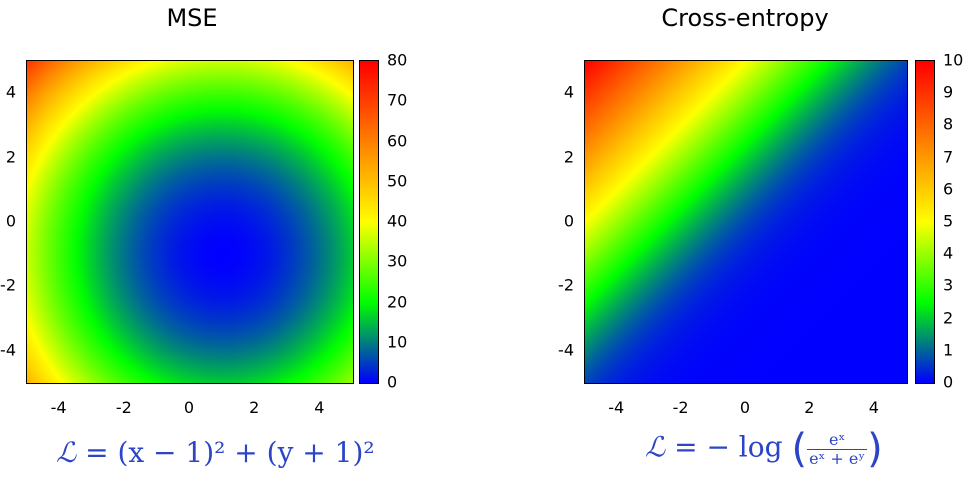 This screenshot has width=979, height=494. I want to click on cross-entropy-y-tick: 0, so click(568, 221).